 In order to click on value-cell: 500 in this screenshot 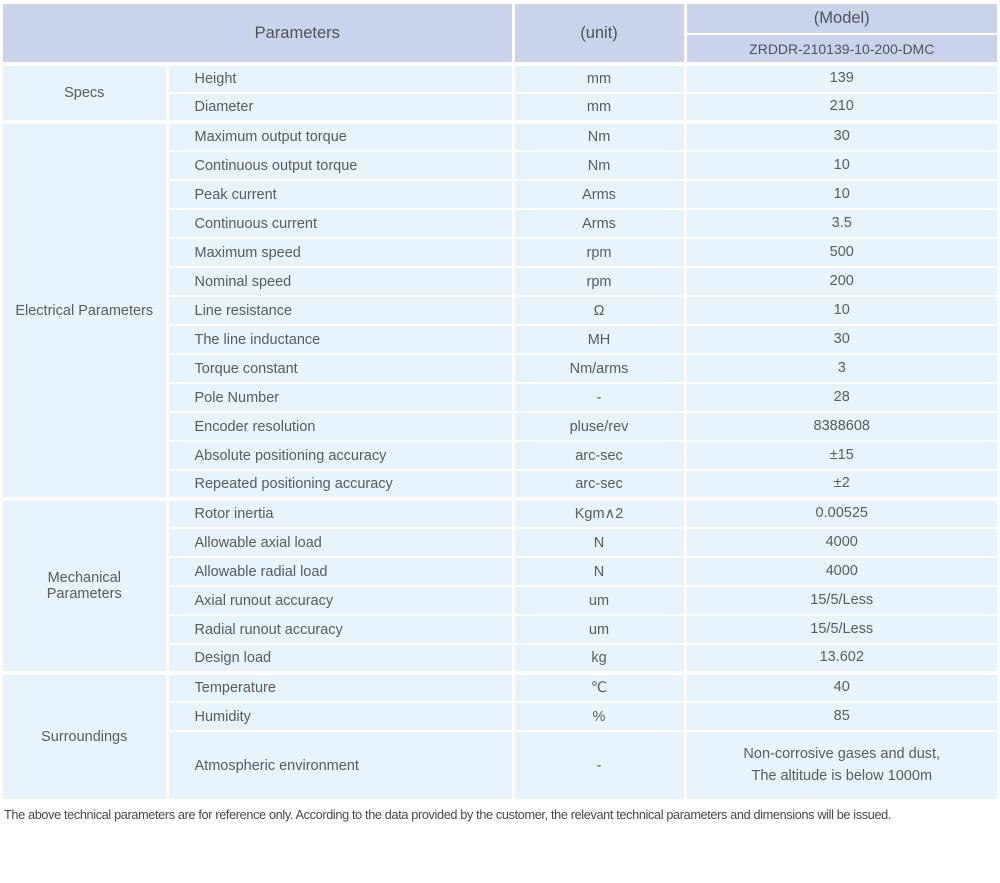, I will do `click(840, 252)`.